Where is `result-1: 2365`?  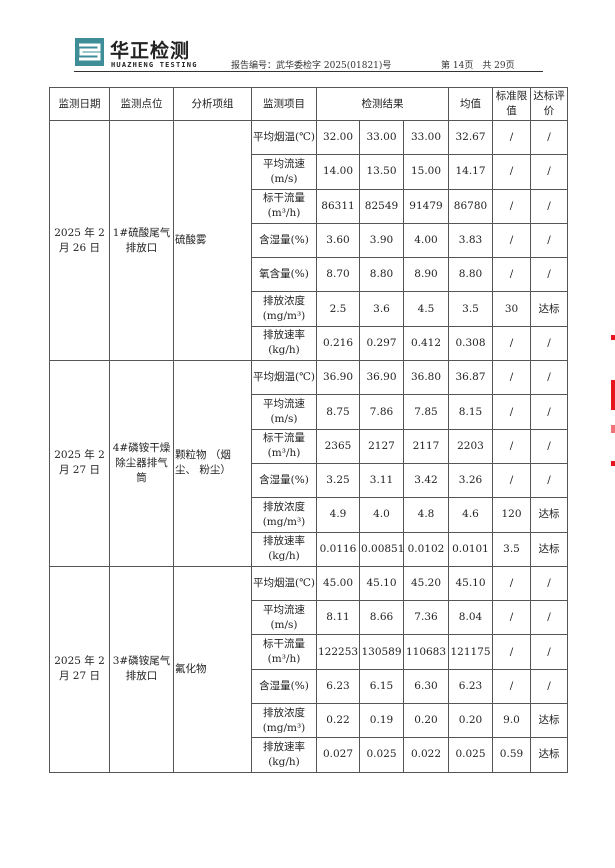 result-1: 2365 is located at coordinates (338, 446).